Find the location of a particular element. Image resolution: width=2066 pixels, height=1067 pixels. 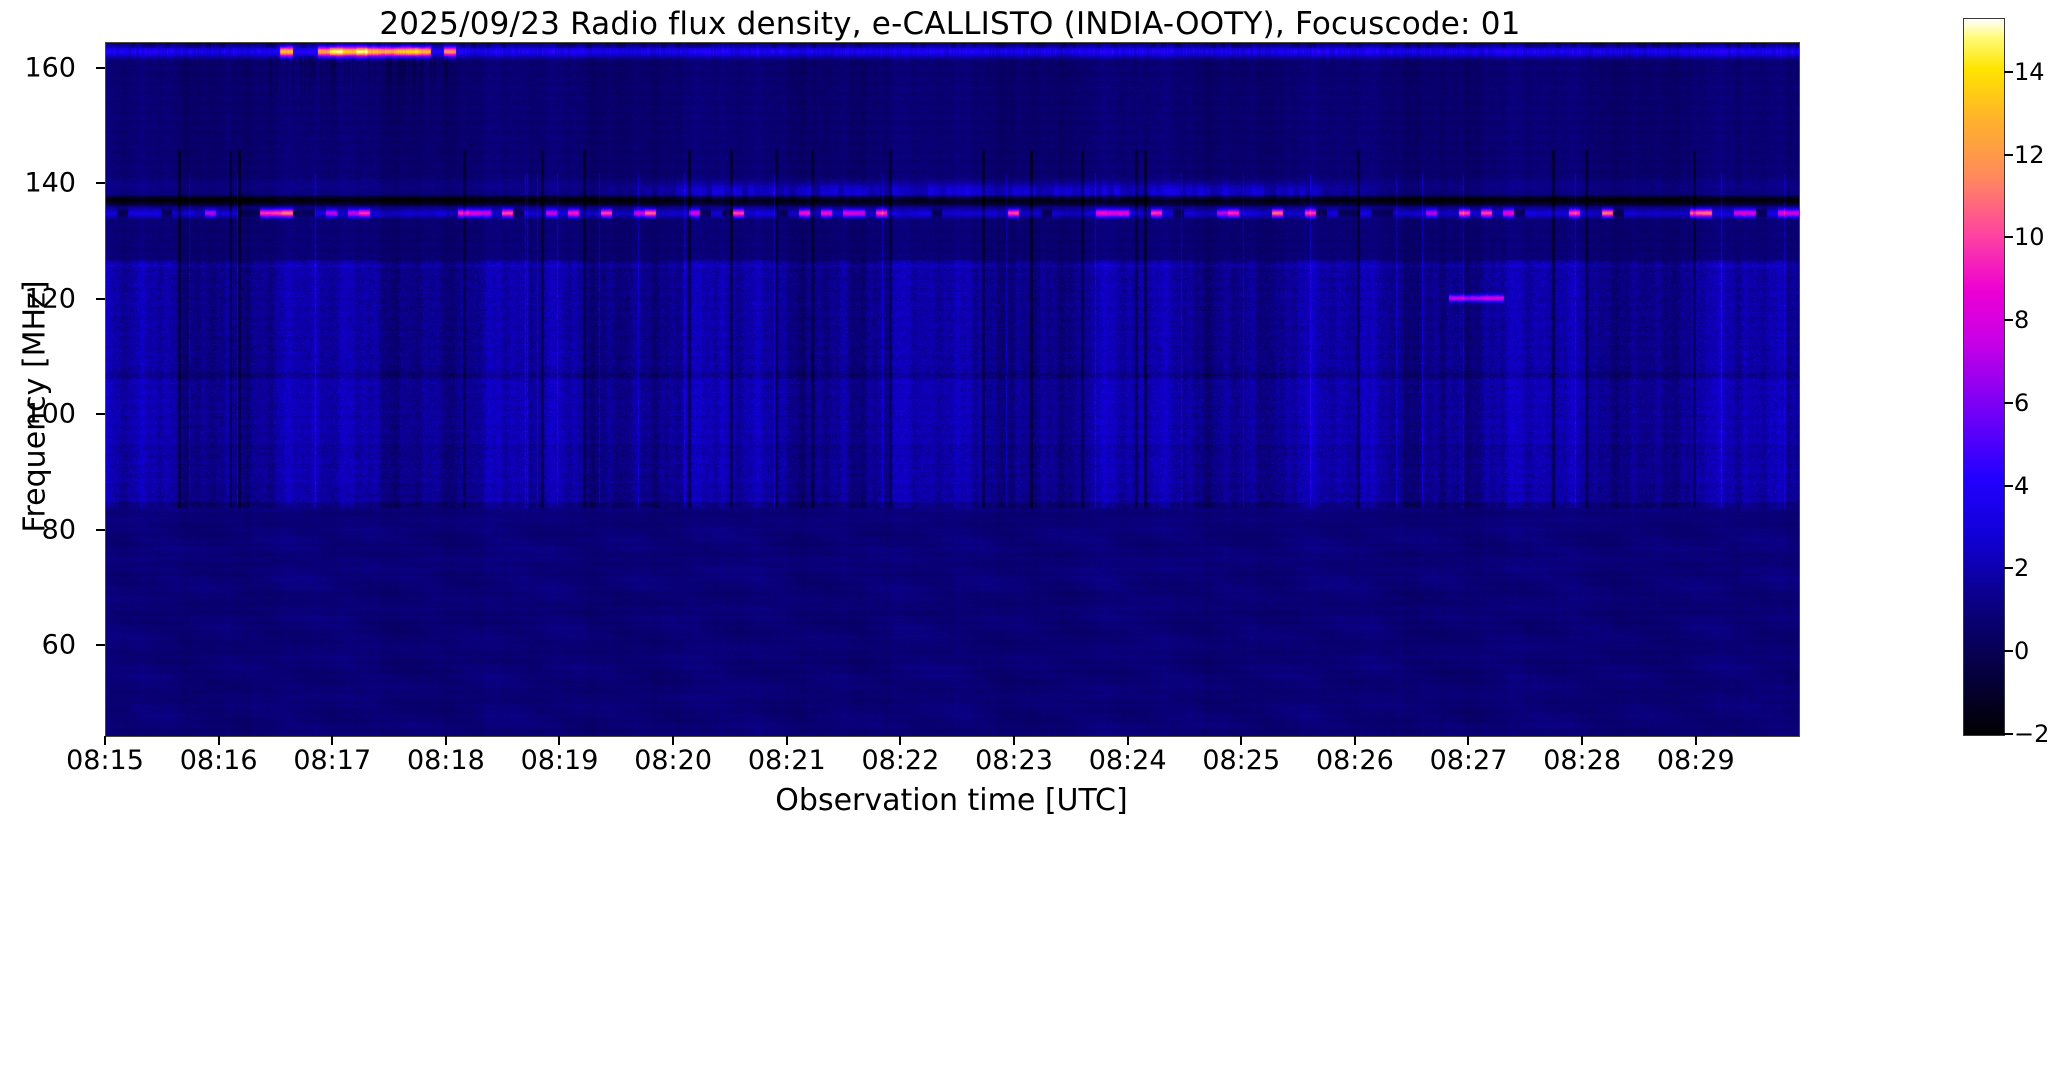

x-tick-label: 08:27 is located at coordinates (1468, 760).